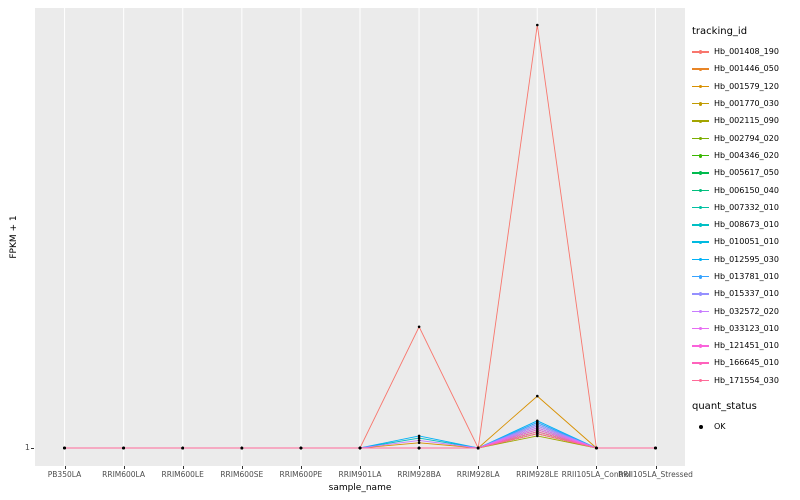 This screenshot has width=800, height=500. I want to click on legend-item: Hb_004346_020, so click(745, 155).